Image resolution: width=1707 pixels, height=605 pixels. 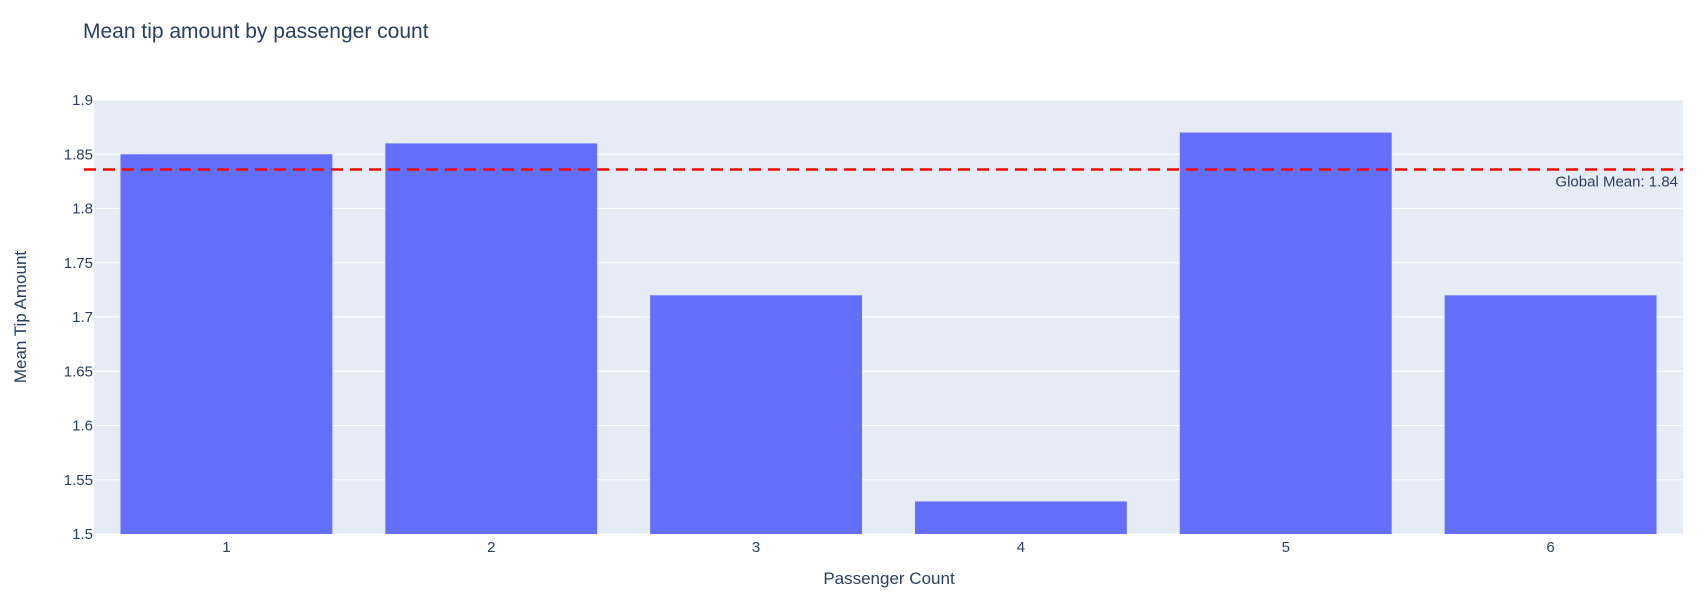 What do you see at coordinates (82, 534) in the screenshot?
I see `y-tick-label: 1.5` at bounding box center [82, 534].